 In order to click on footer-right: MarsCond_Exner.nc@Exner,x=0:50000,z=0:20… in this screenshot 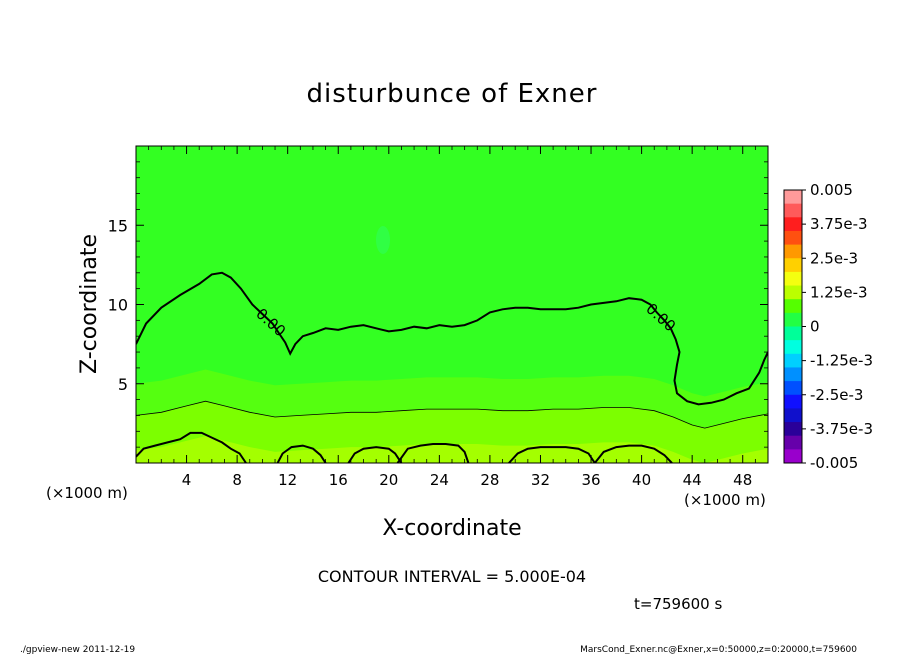, I will do `click(718, 649)`.